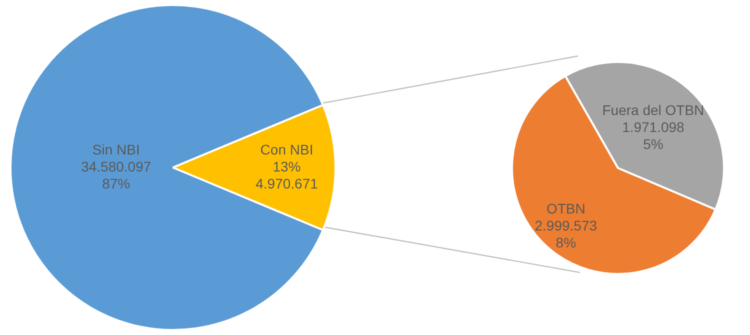  Describe the element at coordinates (116, 149) in the screenshot. I see `slice-label: Sin NBI` at that location.